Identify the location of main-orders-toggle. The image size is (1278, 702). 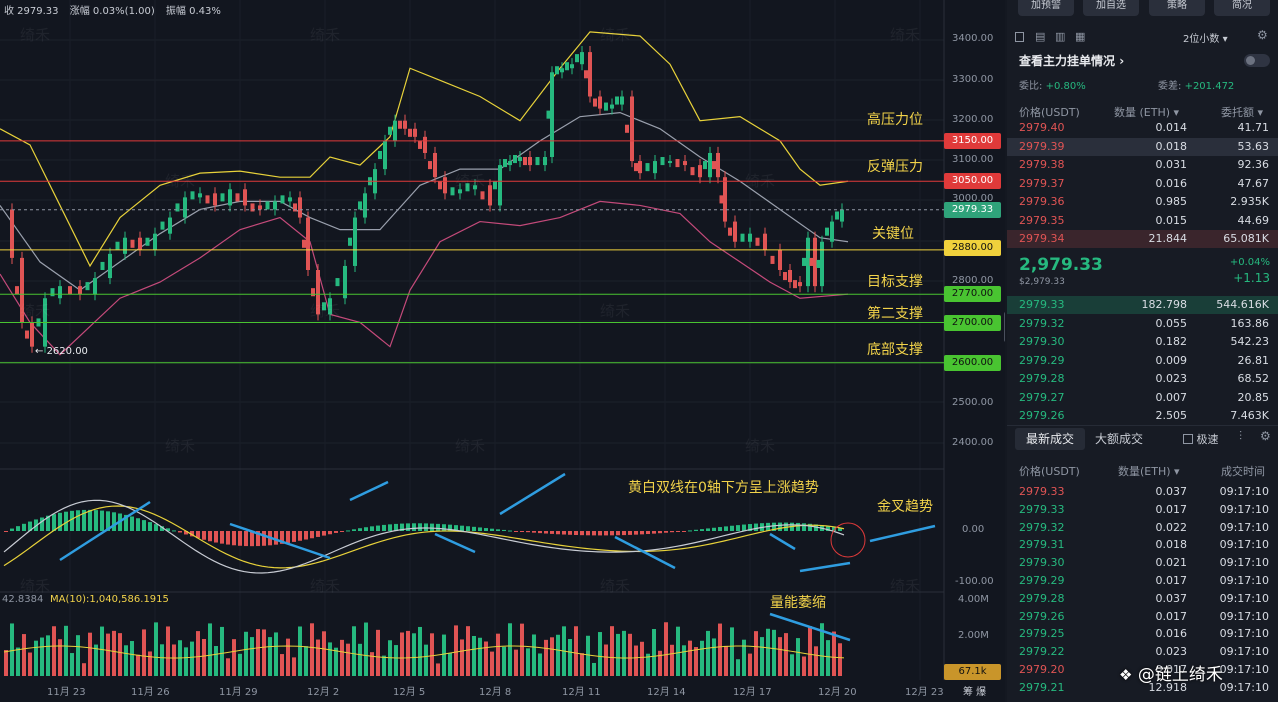
(1257, 60).